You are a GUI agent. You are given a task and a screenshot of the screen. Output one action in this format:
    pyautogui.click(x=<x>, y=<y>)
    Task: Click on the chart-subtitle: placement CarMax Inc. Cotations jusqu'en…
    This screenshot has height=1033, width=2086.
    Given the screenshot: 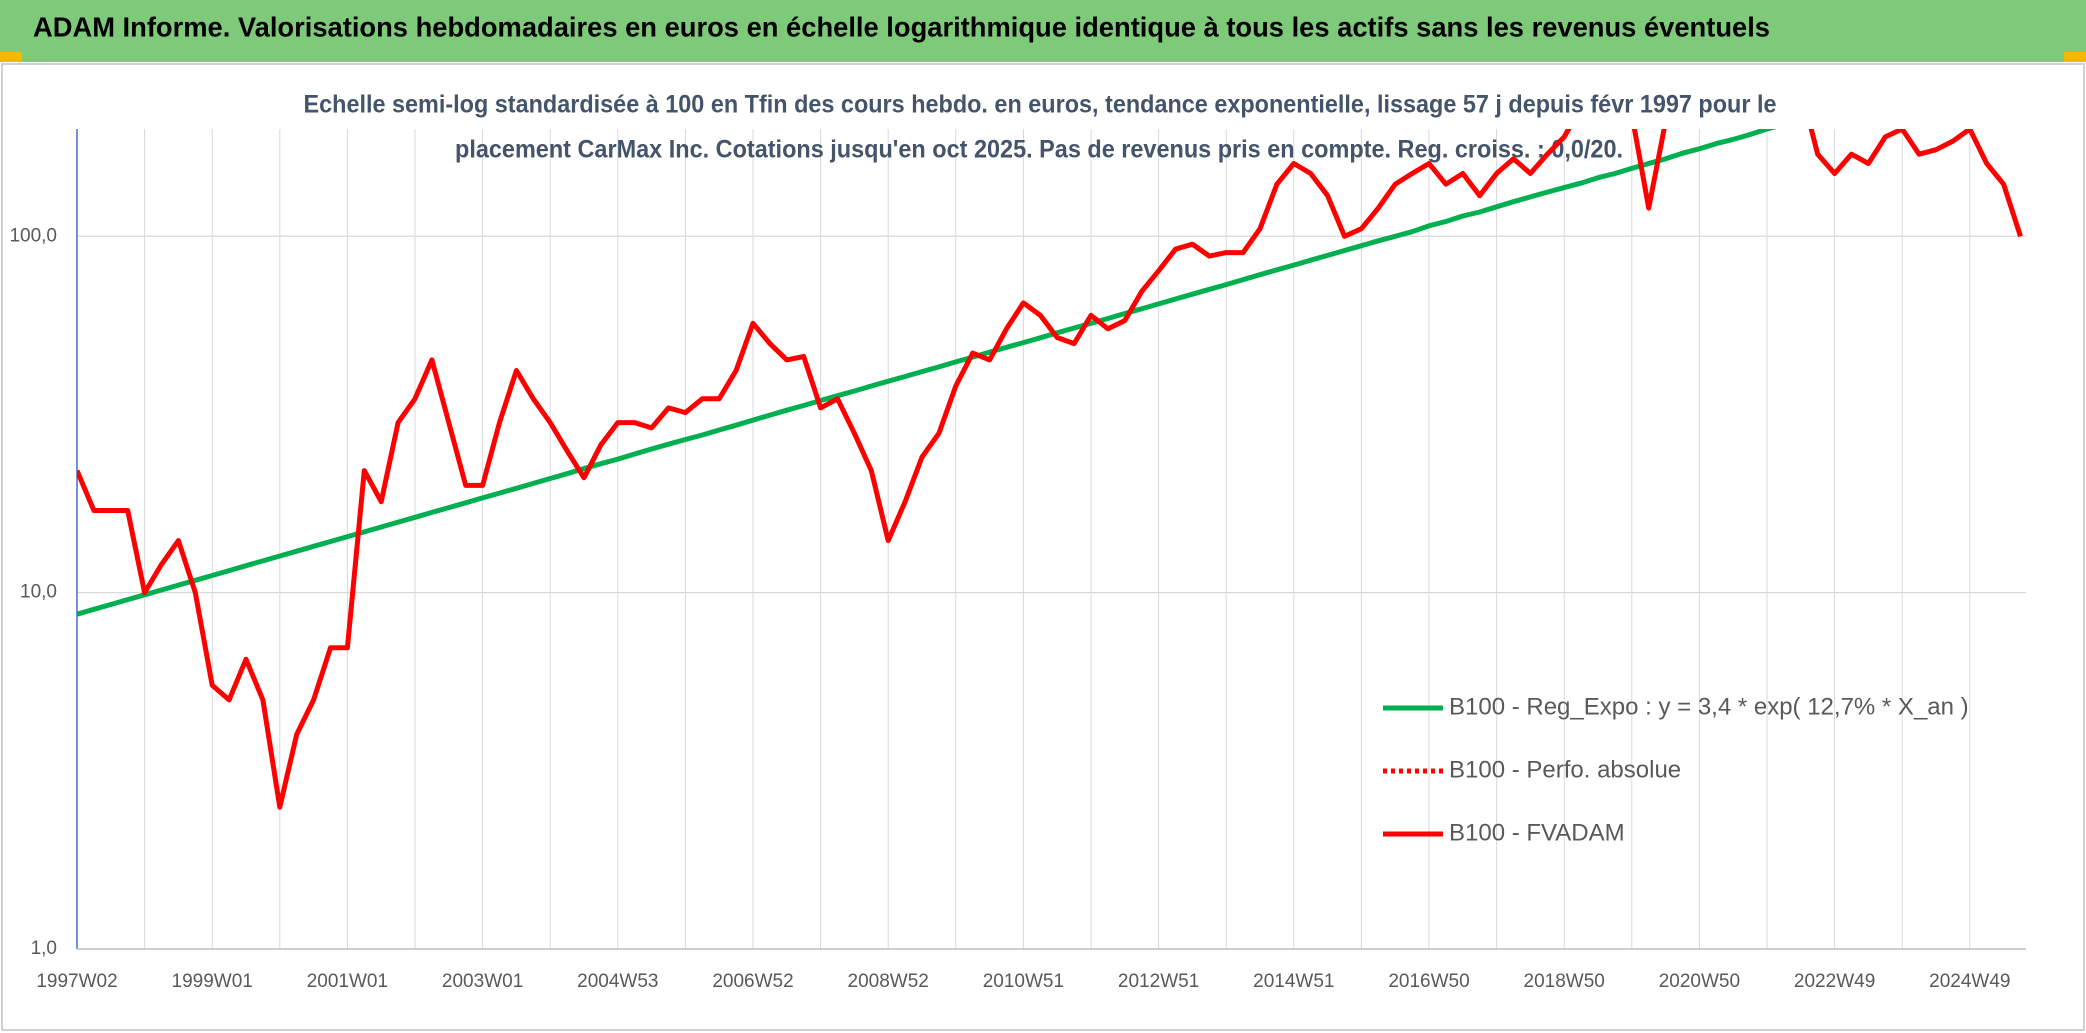 What is the action you would take?
    pyautogui.click(x=1039, y=150)
    